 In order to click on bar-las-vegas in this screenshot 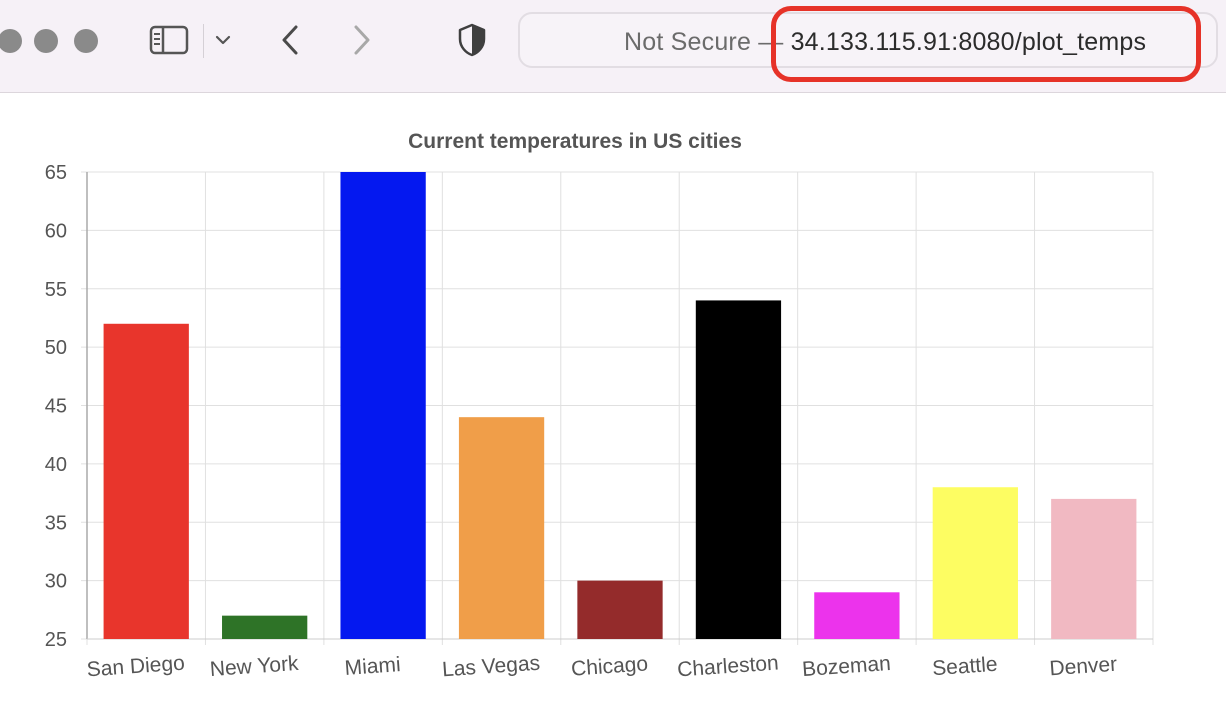, I will do `click(501, 528)`.